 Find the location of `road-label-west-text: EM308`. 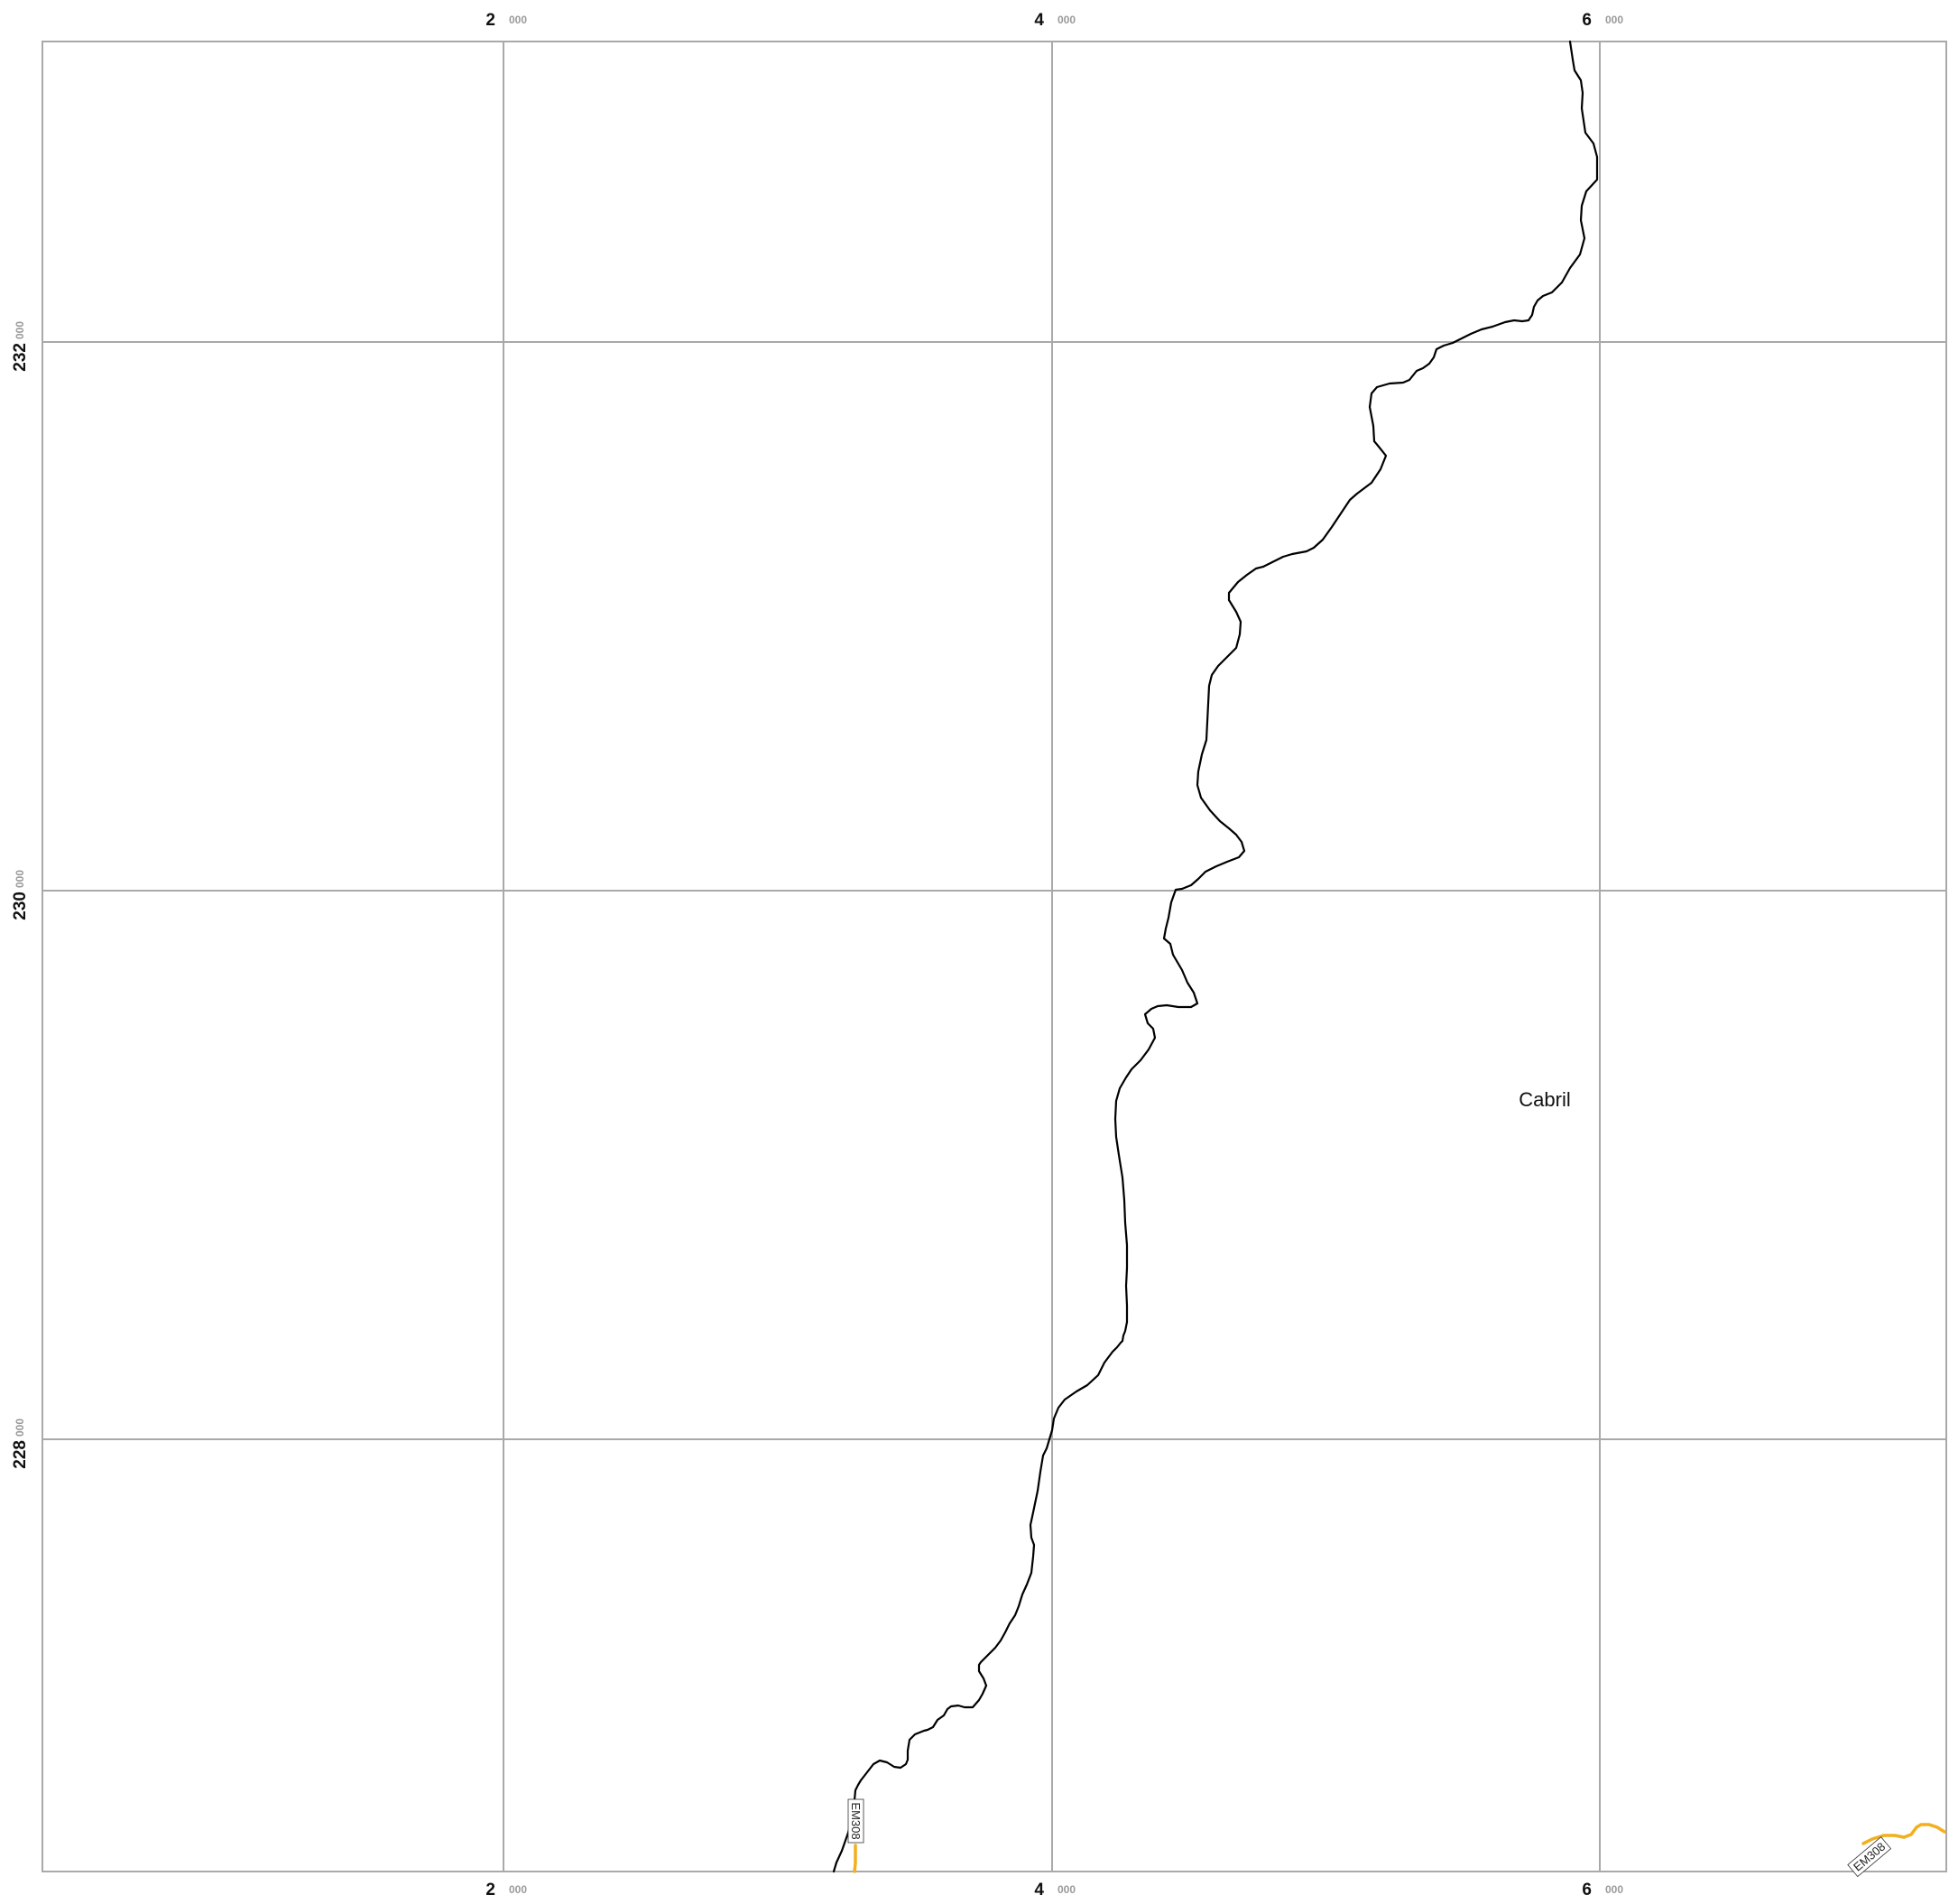

road-label-west-text: EM308 is located at coordinates (856, 1820).